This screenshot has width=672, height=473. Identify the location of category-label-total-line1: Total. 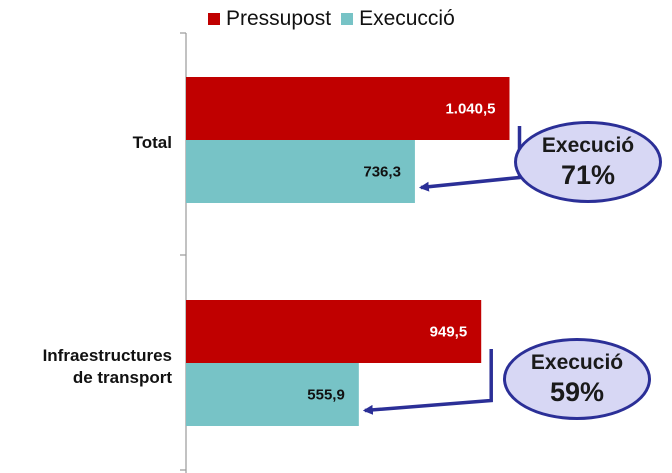
(152, 142).